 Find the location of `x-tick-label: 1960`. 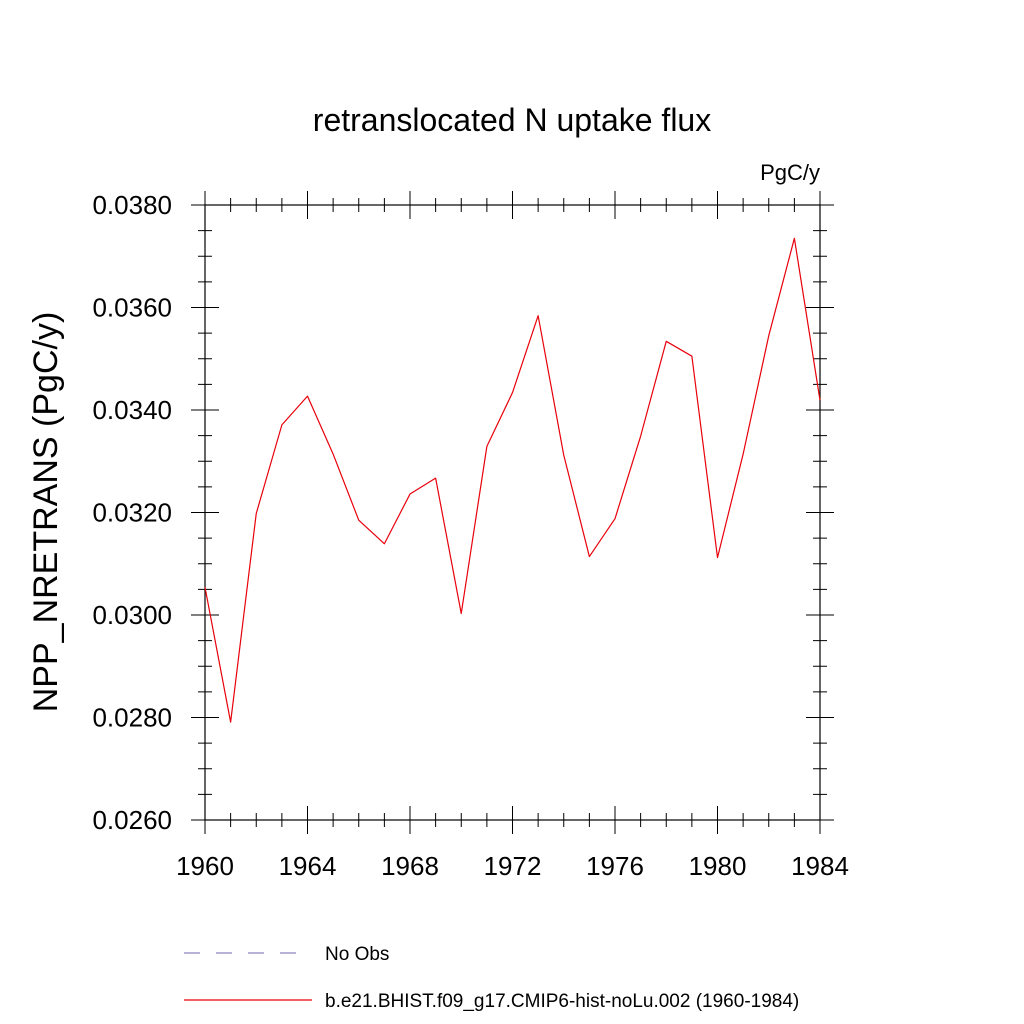

x-tick-label: 1960 is located at coordinates (205, 866).